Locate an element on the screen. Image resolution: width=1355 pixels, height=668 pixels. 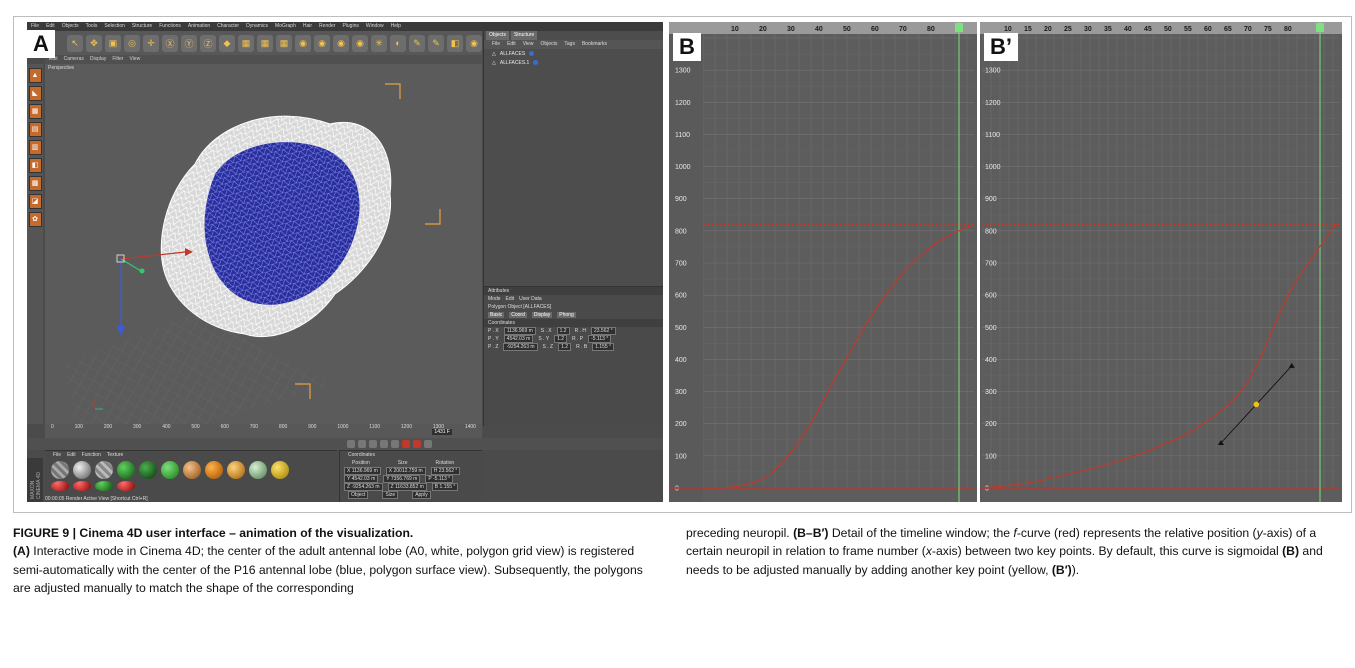
toolbar-tool-icon: ▣ is located at coordinates (113, 43).